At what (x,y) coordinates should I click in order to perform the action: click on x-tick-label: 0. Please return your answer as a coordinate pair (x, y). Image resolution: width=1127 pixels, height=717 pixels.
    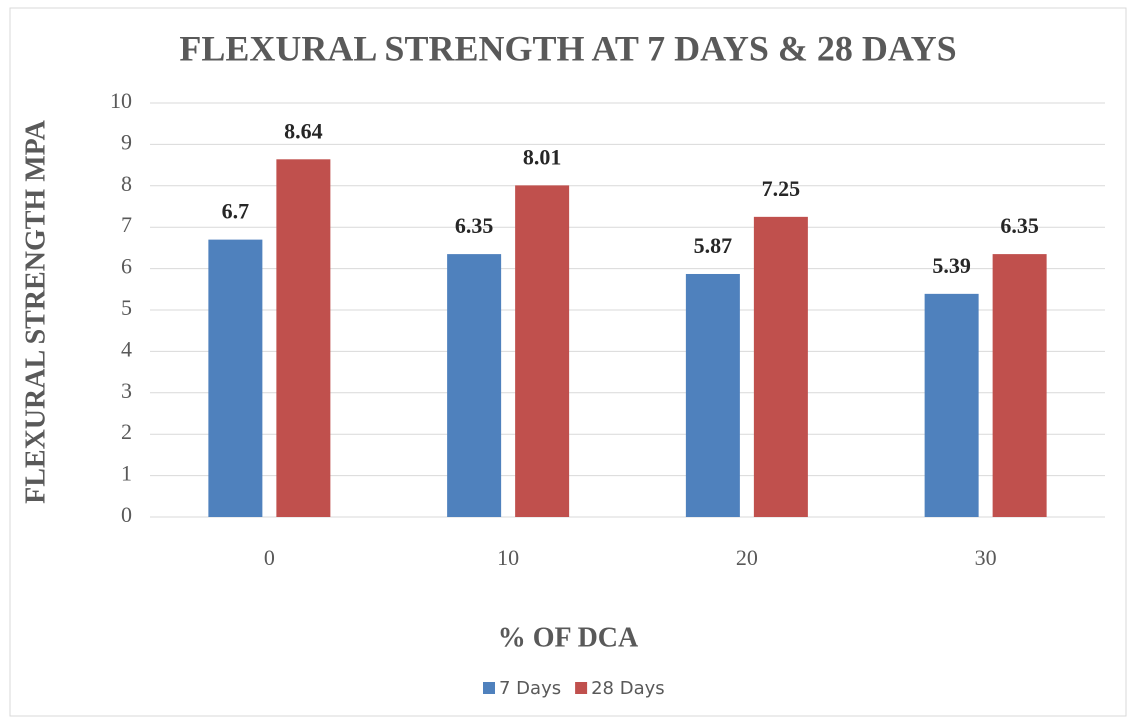
    Looking at the image, I should click on (269, 557).